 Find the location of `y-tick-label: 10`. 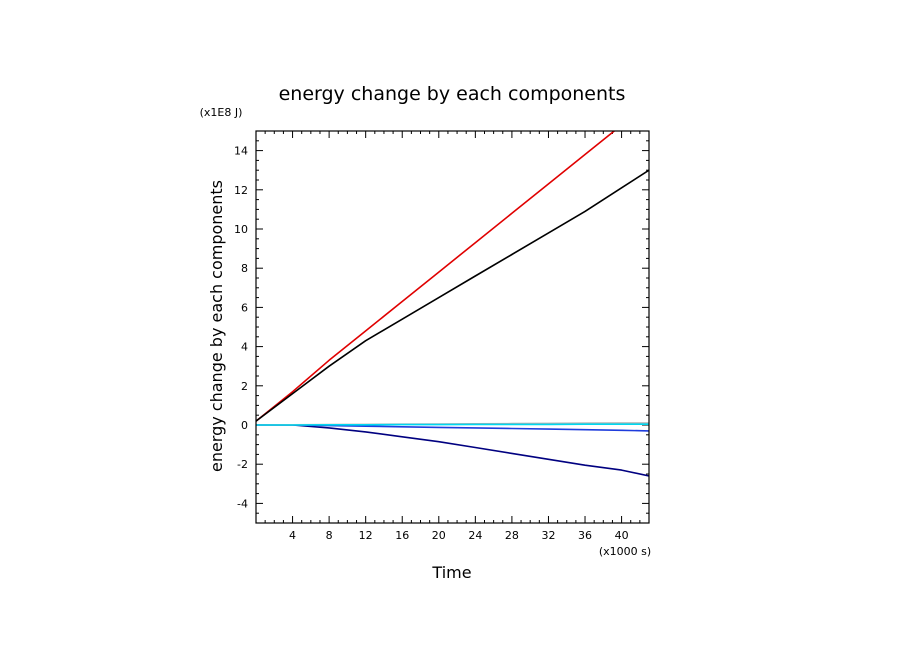

y-tick-label: 10 is located at coordinates (241, 229).